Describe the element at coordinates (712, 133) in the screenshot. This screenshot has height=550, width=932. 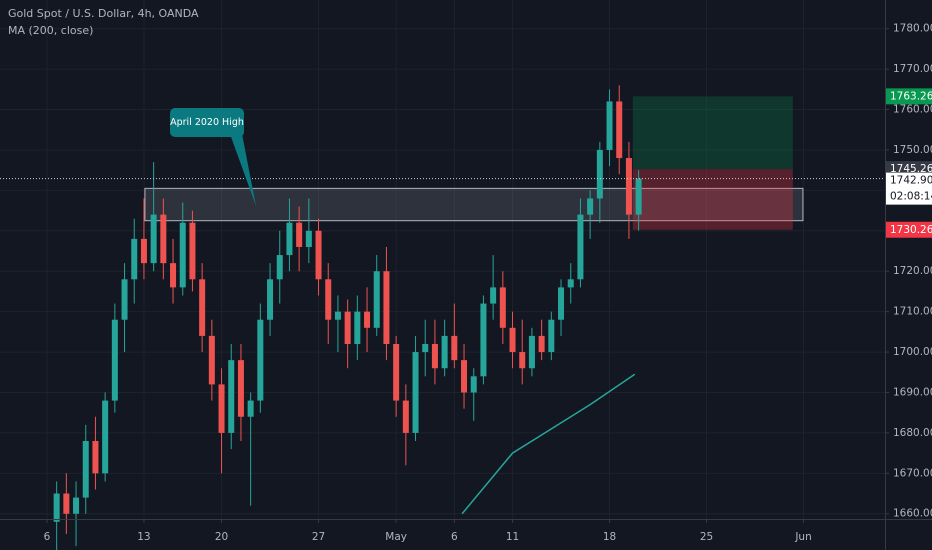
I see `profit-zone` at that location.